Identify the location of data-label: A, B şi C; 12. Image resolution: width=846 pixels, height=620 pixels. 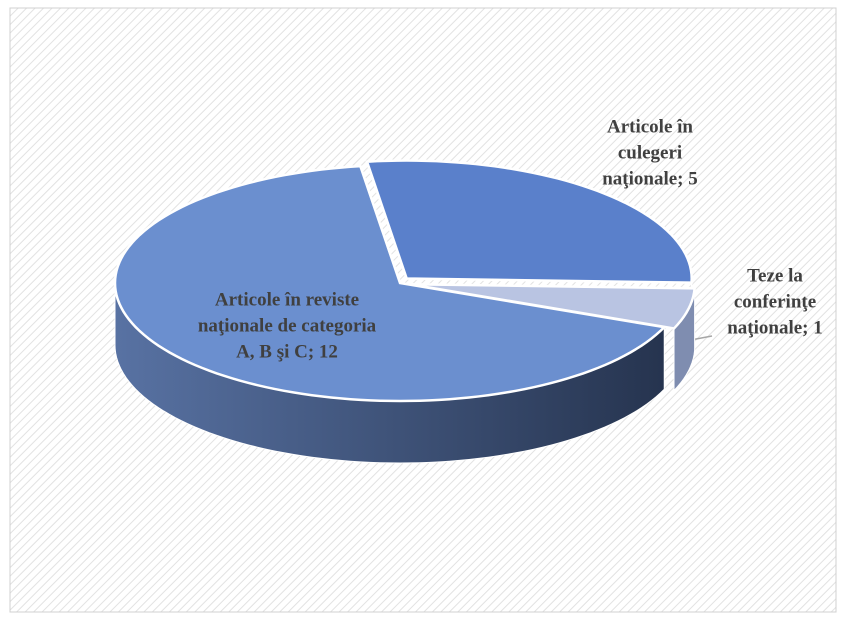
(287, 351).